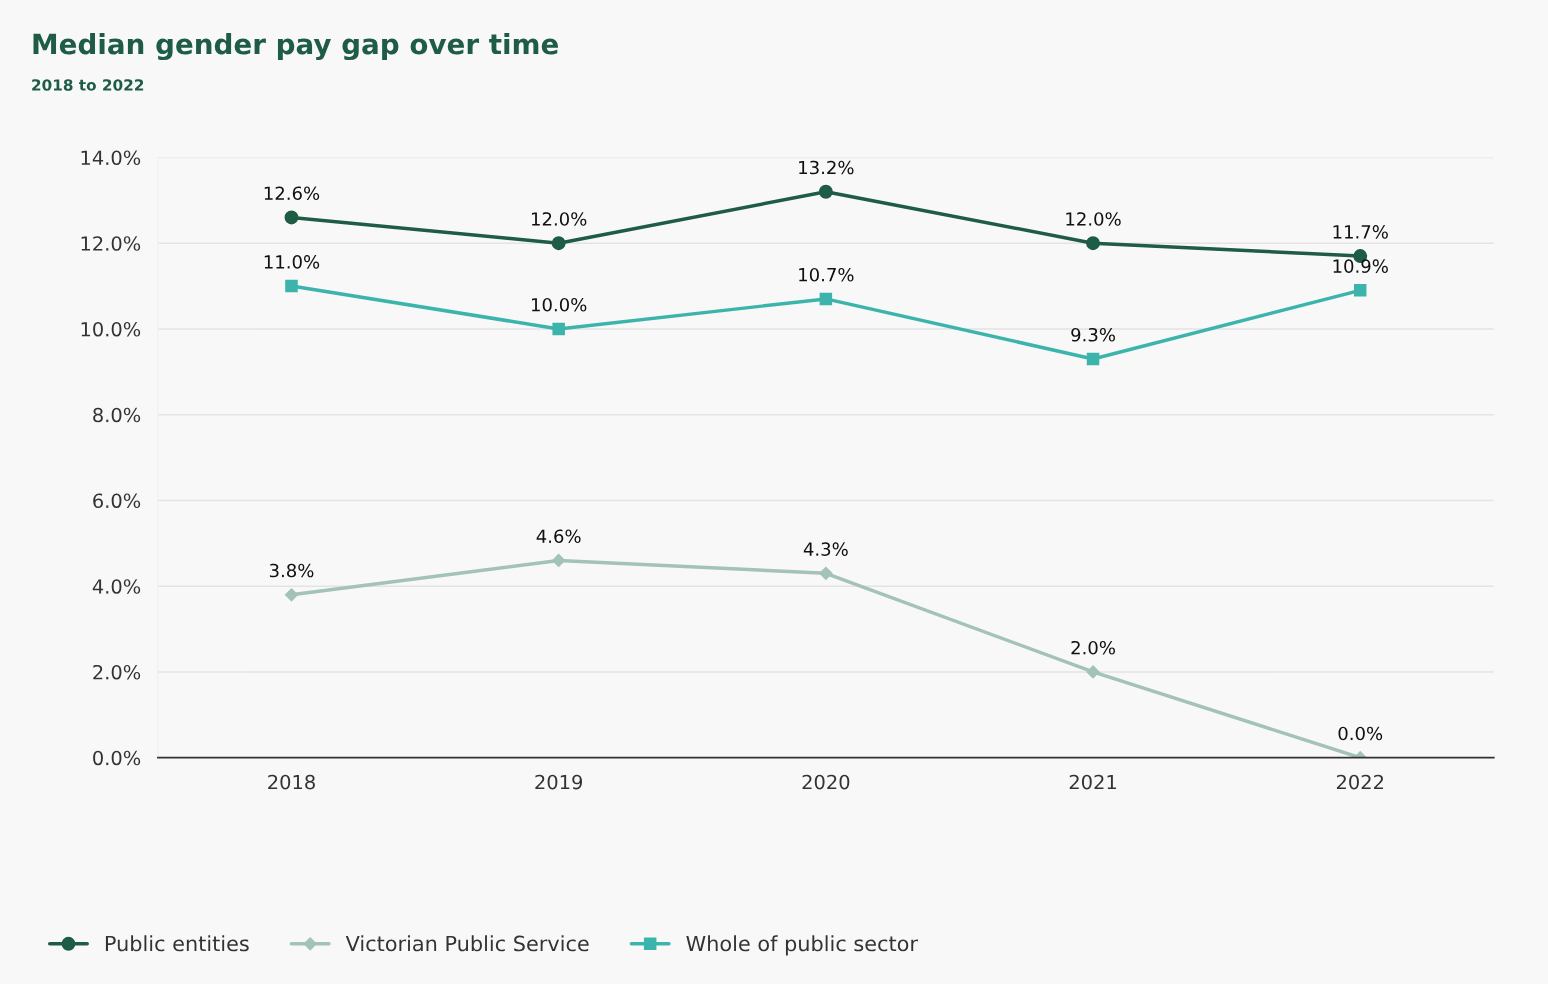 The image size is (1548, 984). What do you see at coordinates (467, 943) in the screenshot?
I see `legend-label: Victorian Public Service` at bounding box center [467, 943].